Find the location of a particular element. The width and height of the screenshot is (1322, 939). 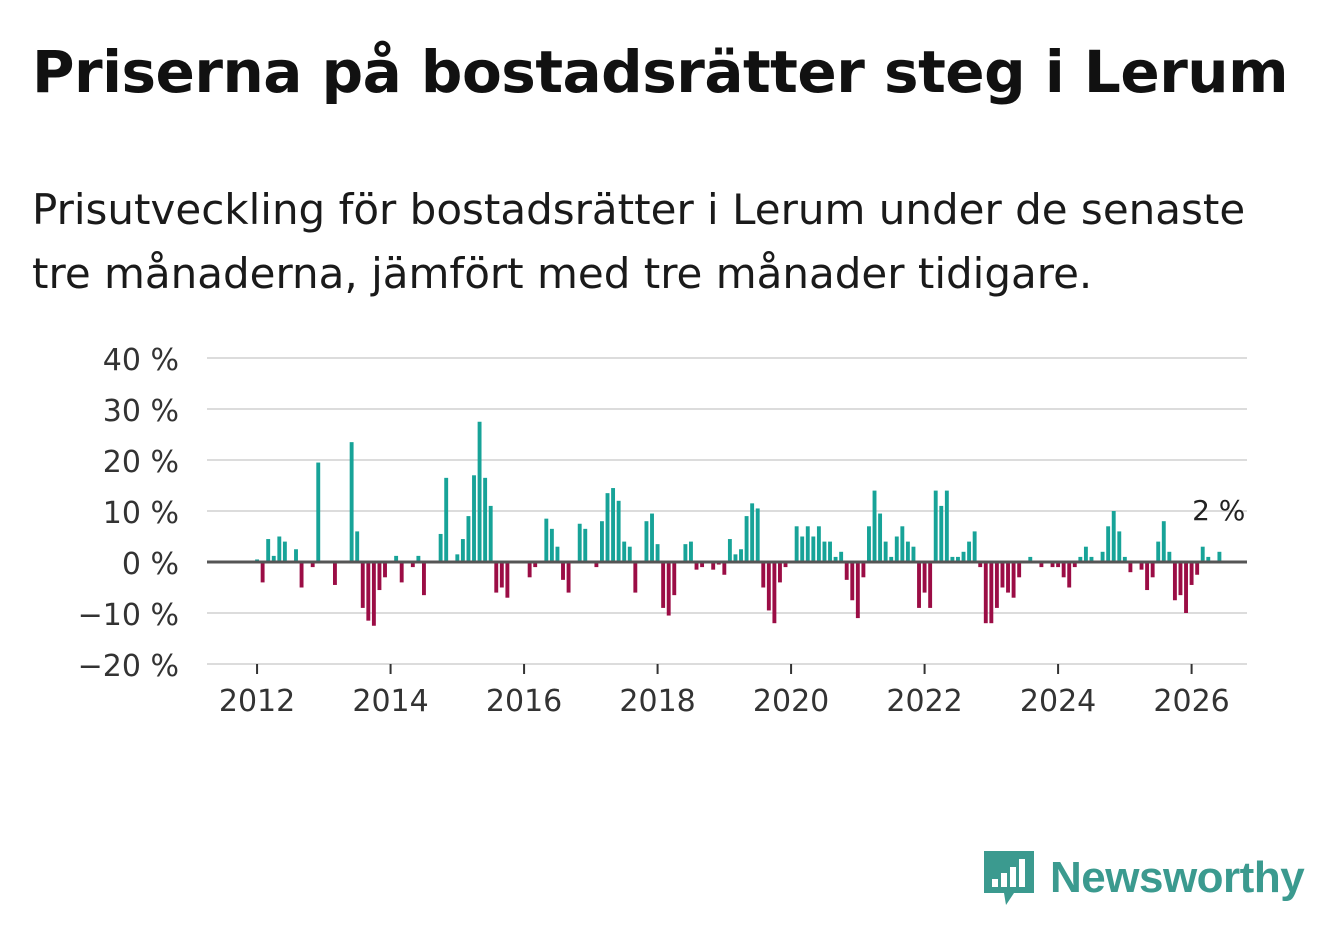

y-tick-label: 20 % is located at coordinates (141, 462).